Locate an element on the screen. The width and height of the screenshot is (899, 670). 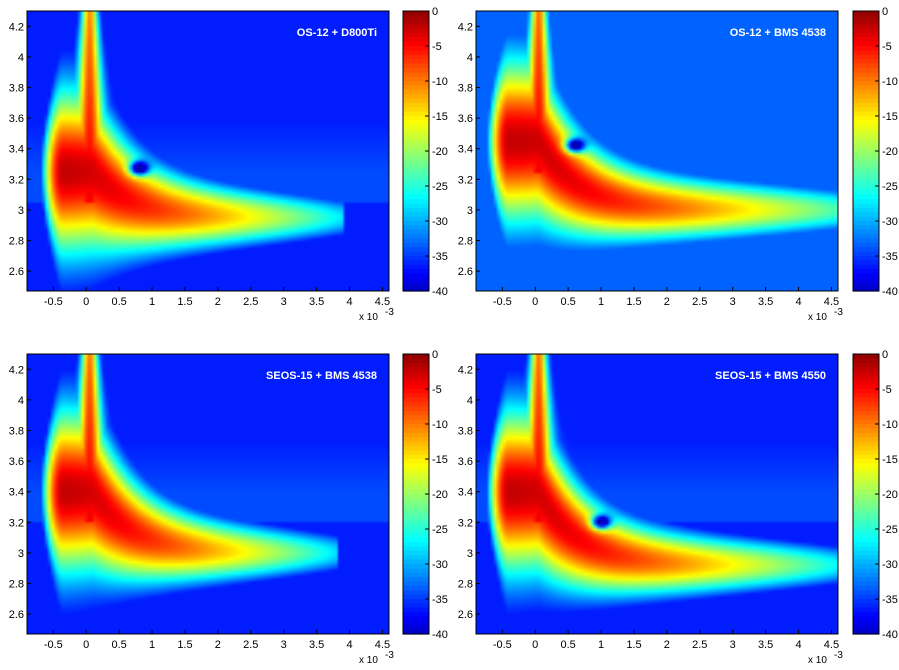
y-tick-label: 4.2 is located at coordinates (465, 370).